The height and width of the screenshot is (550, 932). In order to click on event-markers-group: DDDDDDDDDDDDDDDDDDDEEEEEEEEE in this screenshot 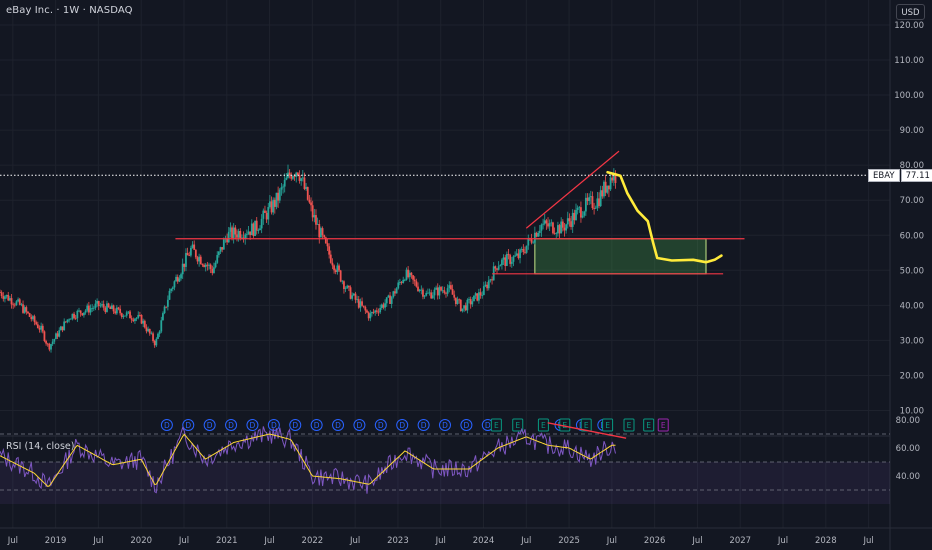, I will do `click(414, 425)`.